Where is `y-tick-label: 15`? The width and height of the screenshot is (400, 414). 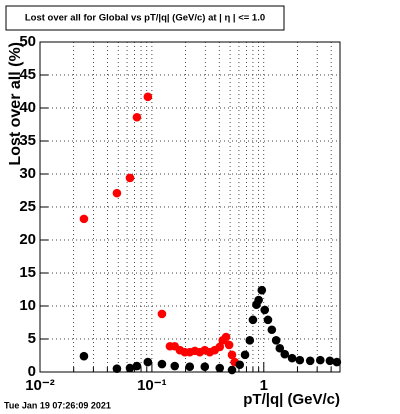 y-tick-label: 15 is located at coordinates (27, 272).